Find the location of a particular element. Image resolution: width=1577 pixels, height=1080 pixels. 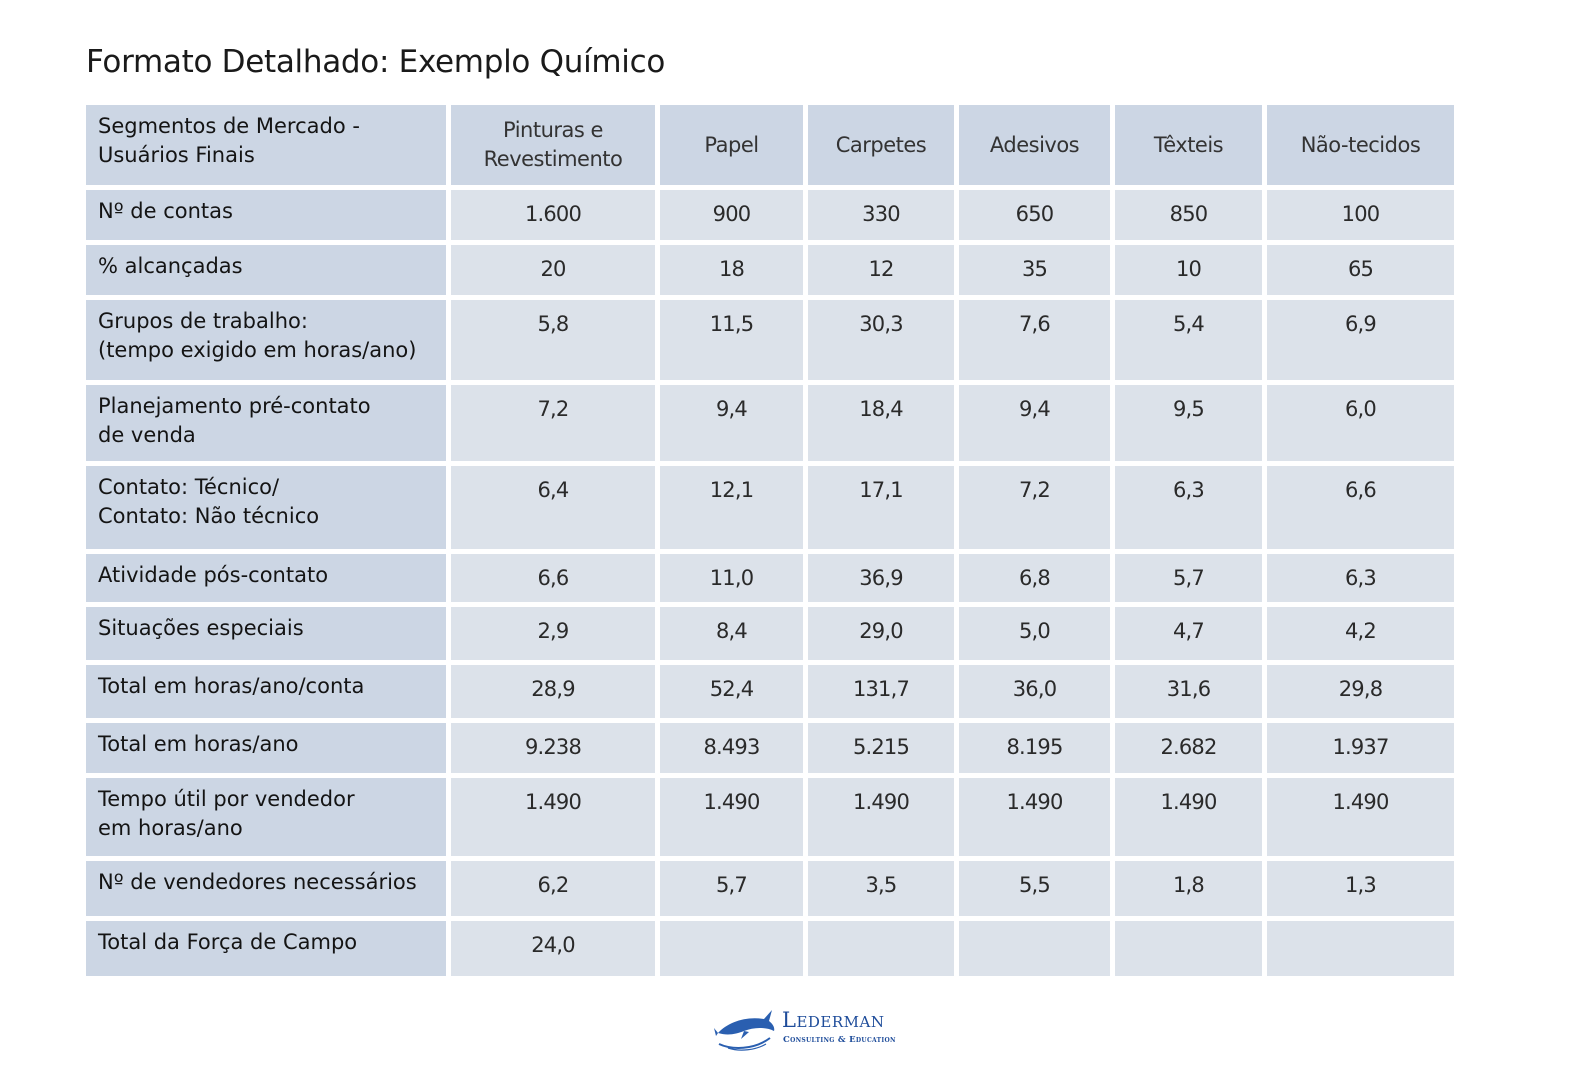

table-cell: 28,9 is located at coordinates (553, 691).